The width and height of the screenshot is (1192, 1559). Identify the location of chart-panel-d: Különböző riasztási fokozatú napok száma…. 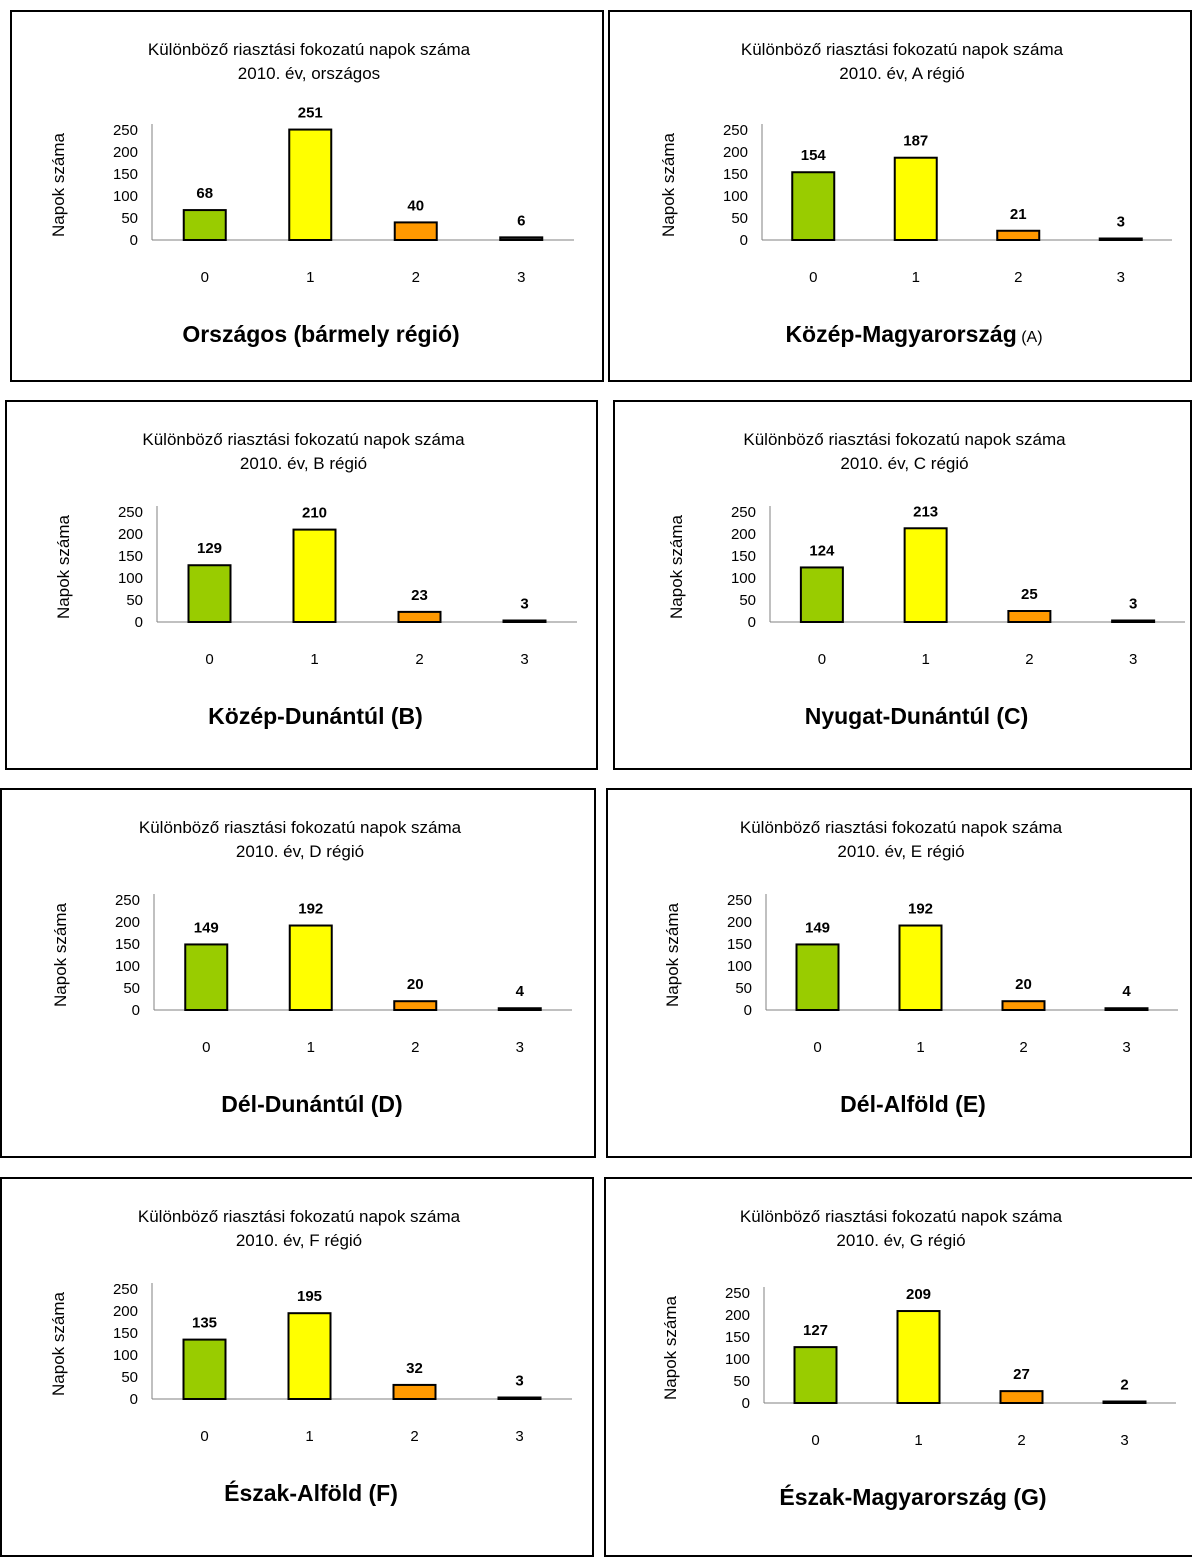
(298, 973).